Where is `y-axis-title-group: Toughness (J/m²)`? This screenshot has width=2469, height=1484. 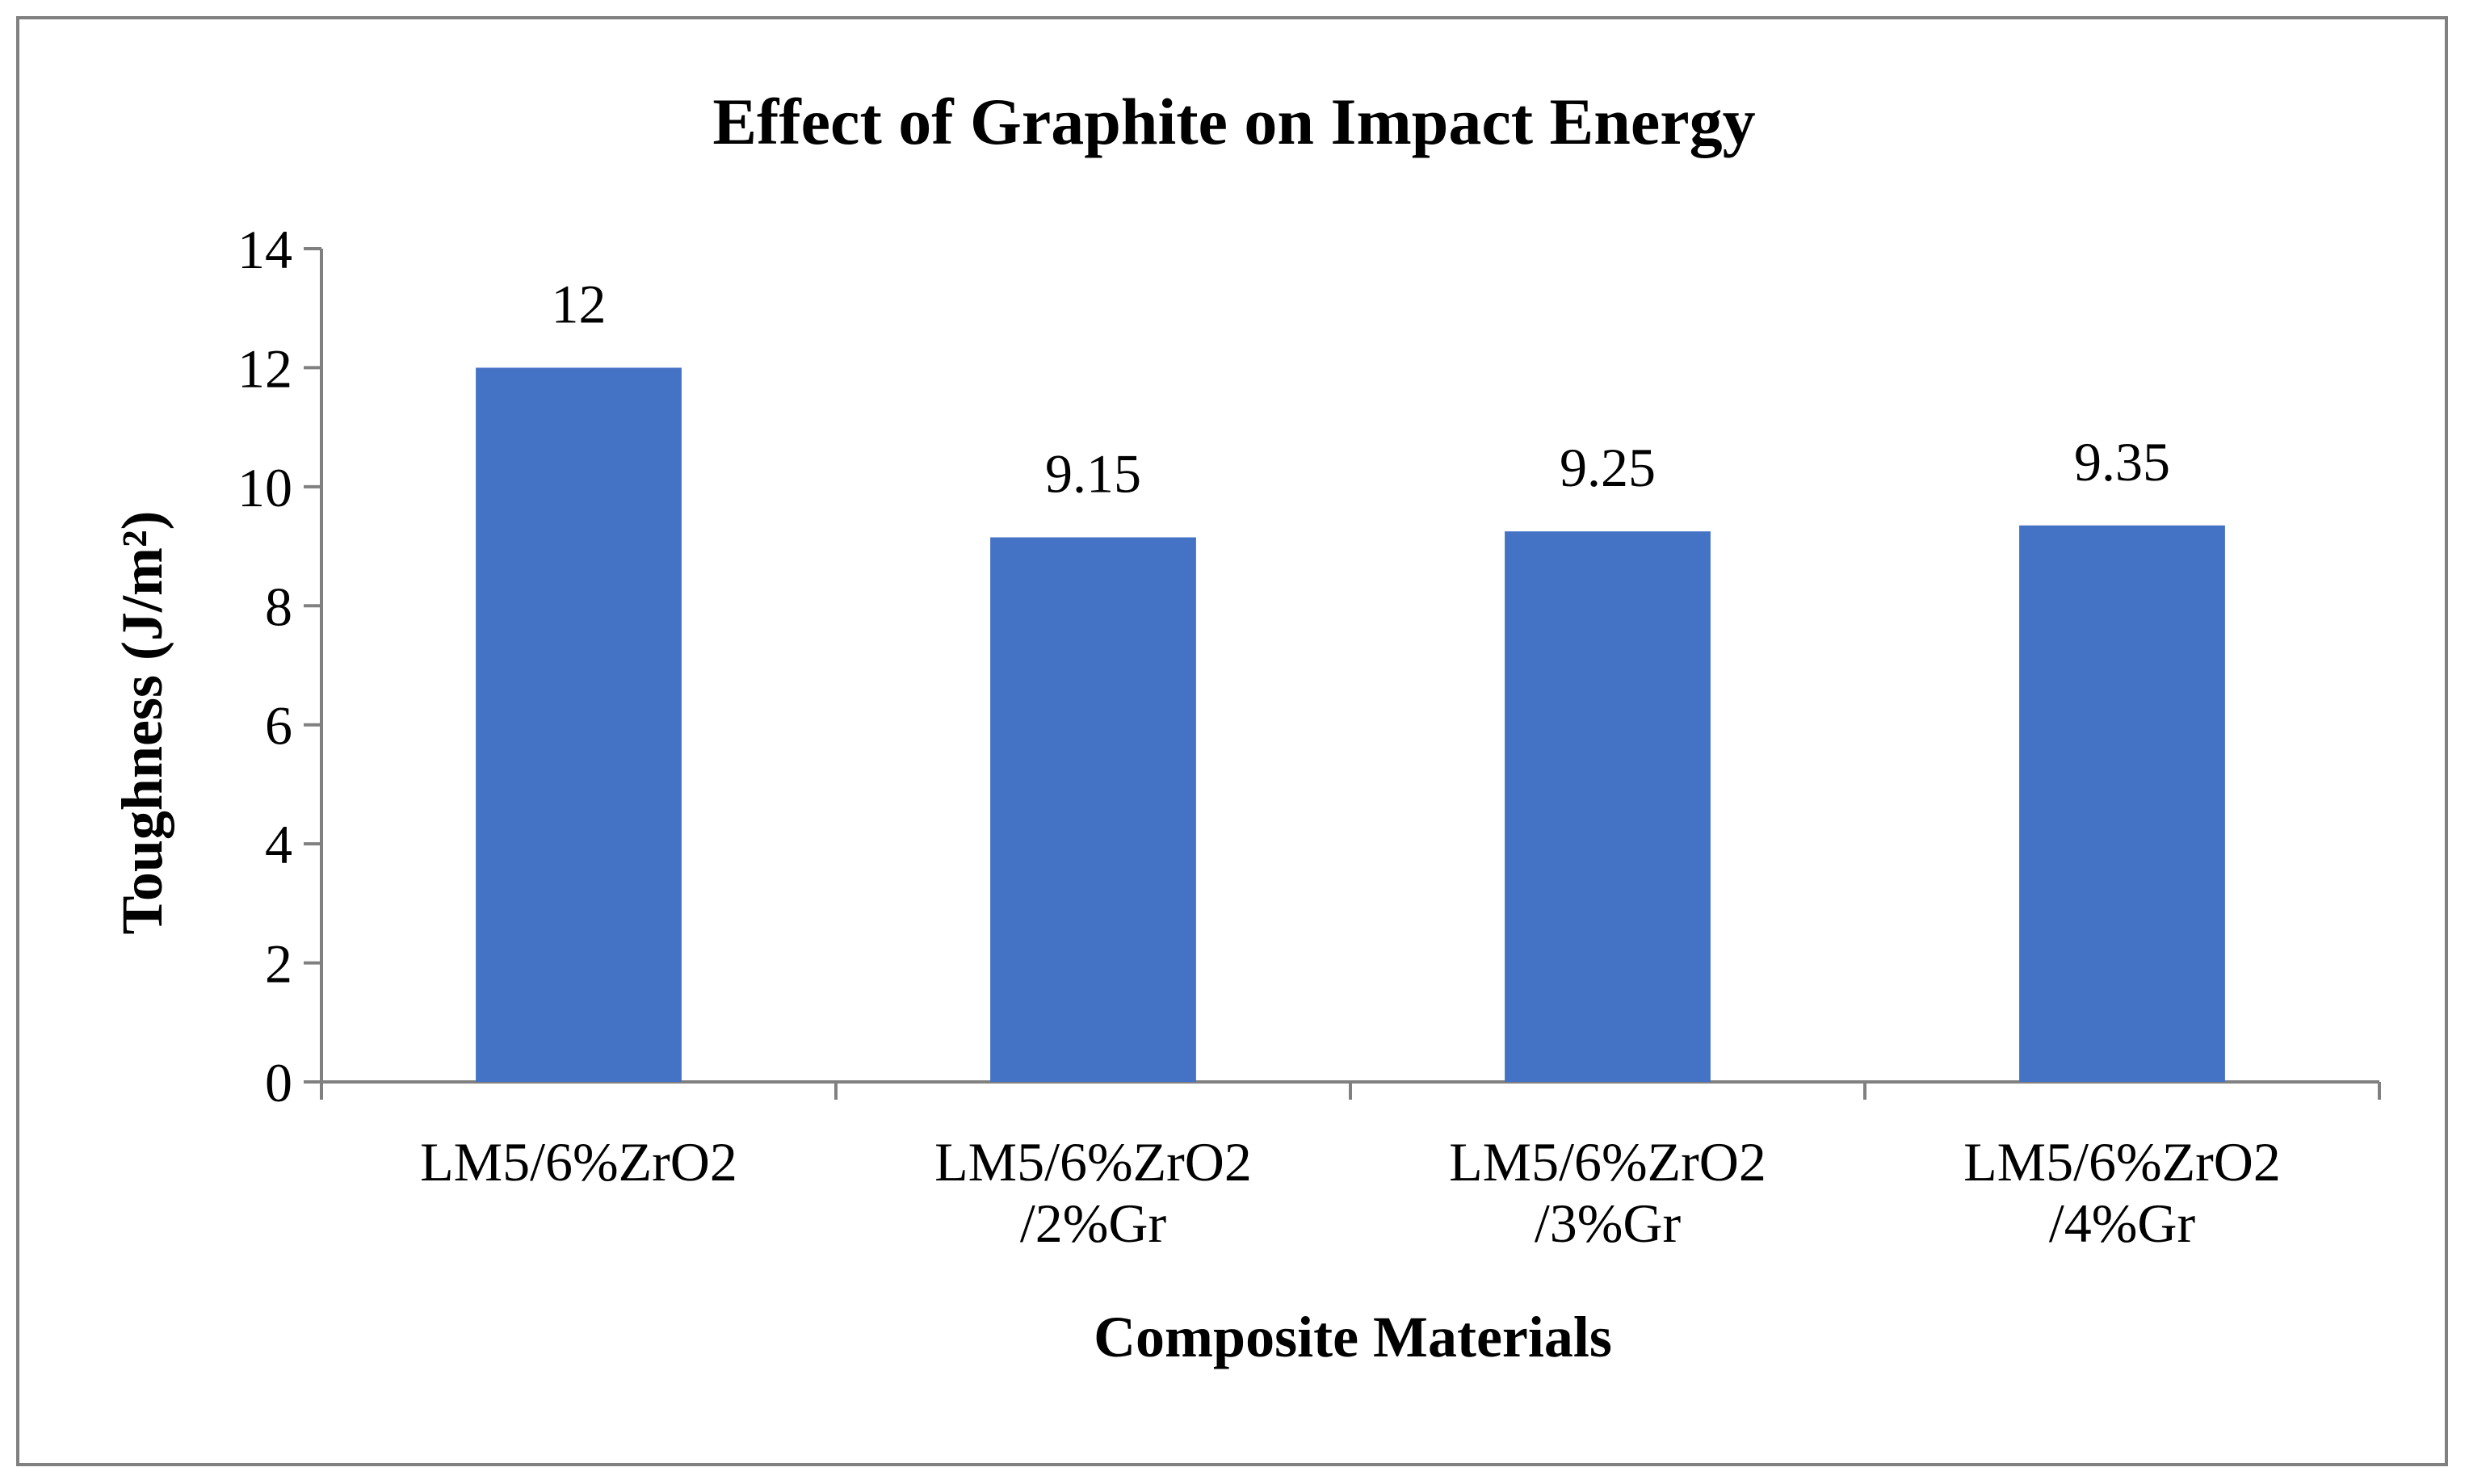
y-axis-title-group: Toughness (J/m²) is located at coordinates (142, 722).